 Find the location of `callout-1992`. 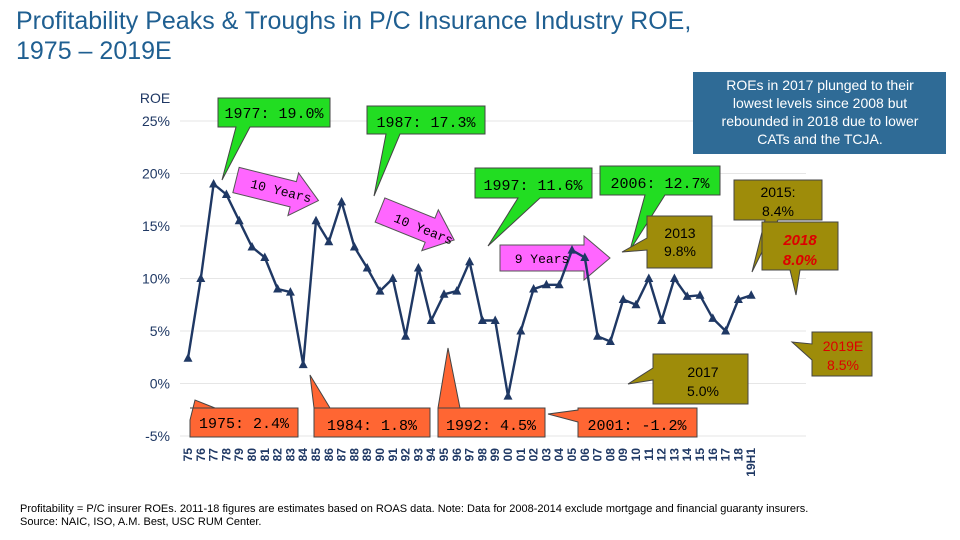

callout-1992 is located at coordinates (491, 392).